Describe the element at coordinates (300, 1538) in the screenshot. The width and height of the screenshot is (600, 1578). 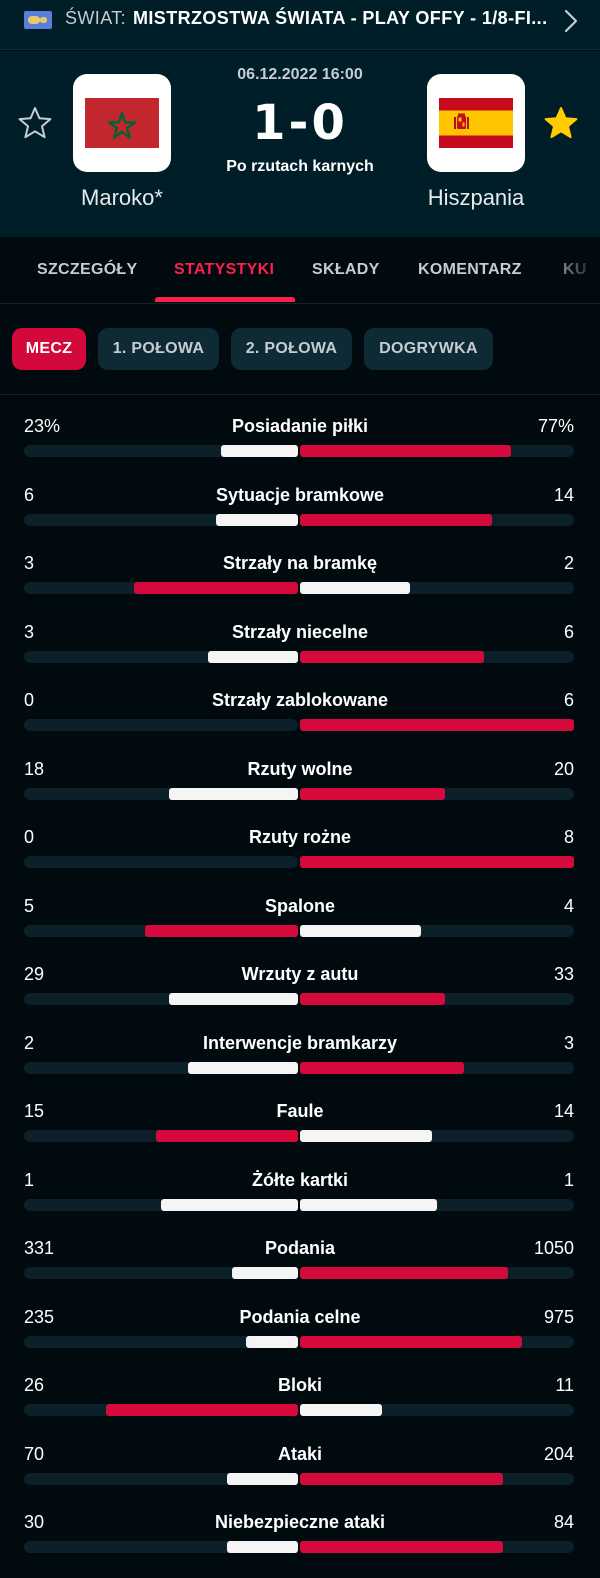
I see `stat-row: 30 Niebezpieczne ataki 84` at that location.